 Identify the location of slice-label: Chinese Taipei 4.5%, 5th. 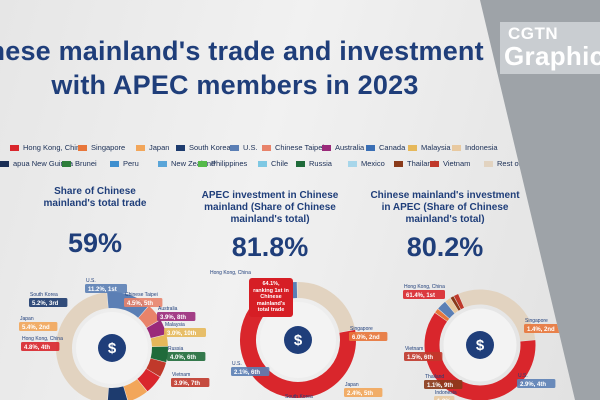
(143, 299).